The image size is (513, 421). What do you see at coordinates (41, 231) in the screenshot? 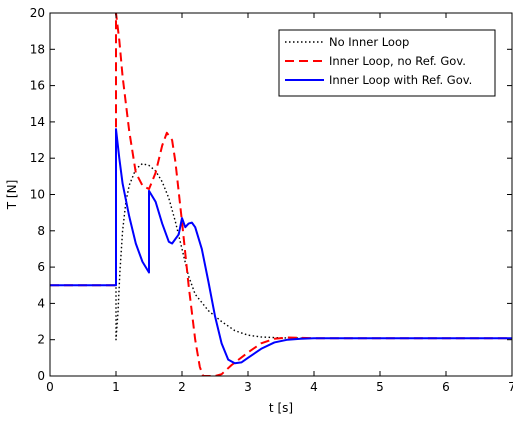
I see `y-tick-label: 8` at bounding box center [41, 231].